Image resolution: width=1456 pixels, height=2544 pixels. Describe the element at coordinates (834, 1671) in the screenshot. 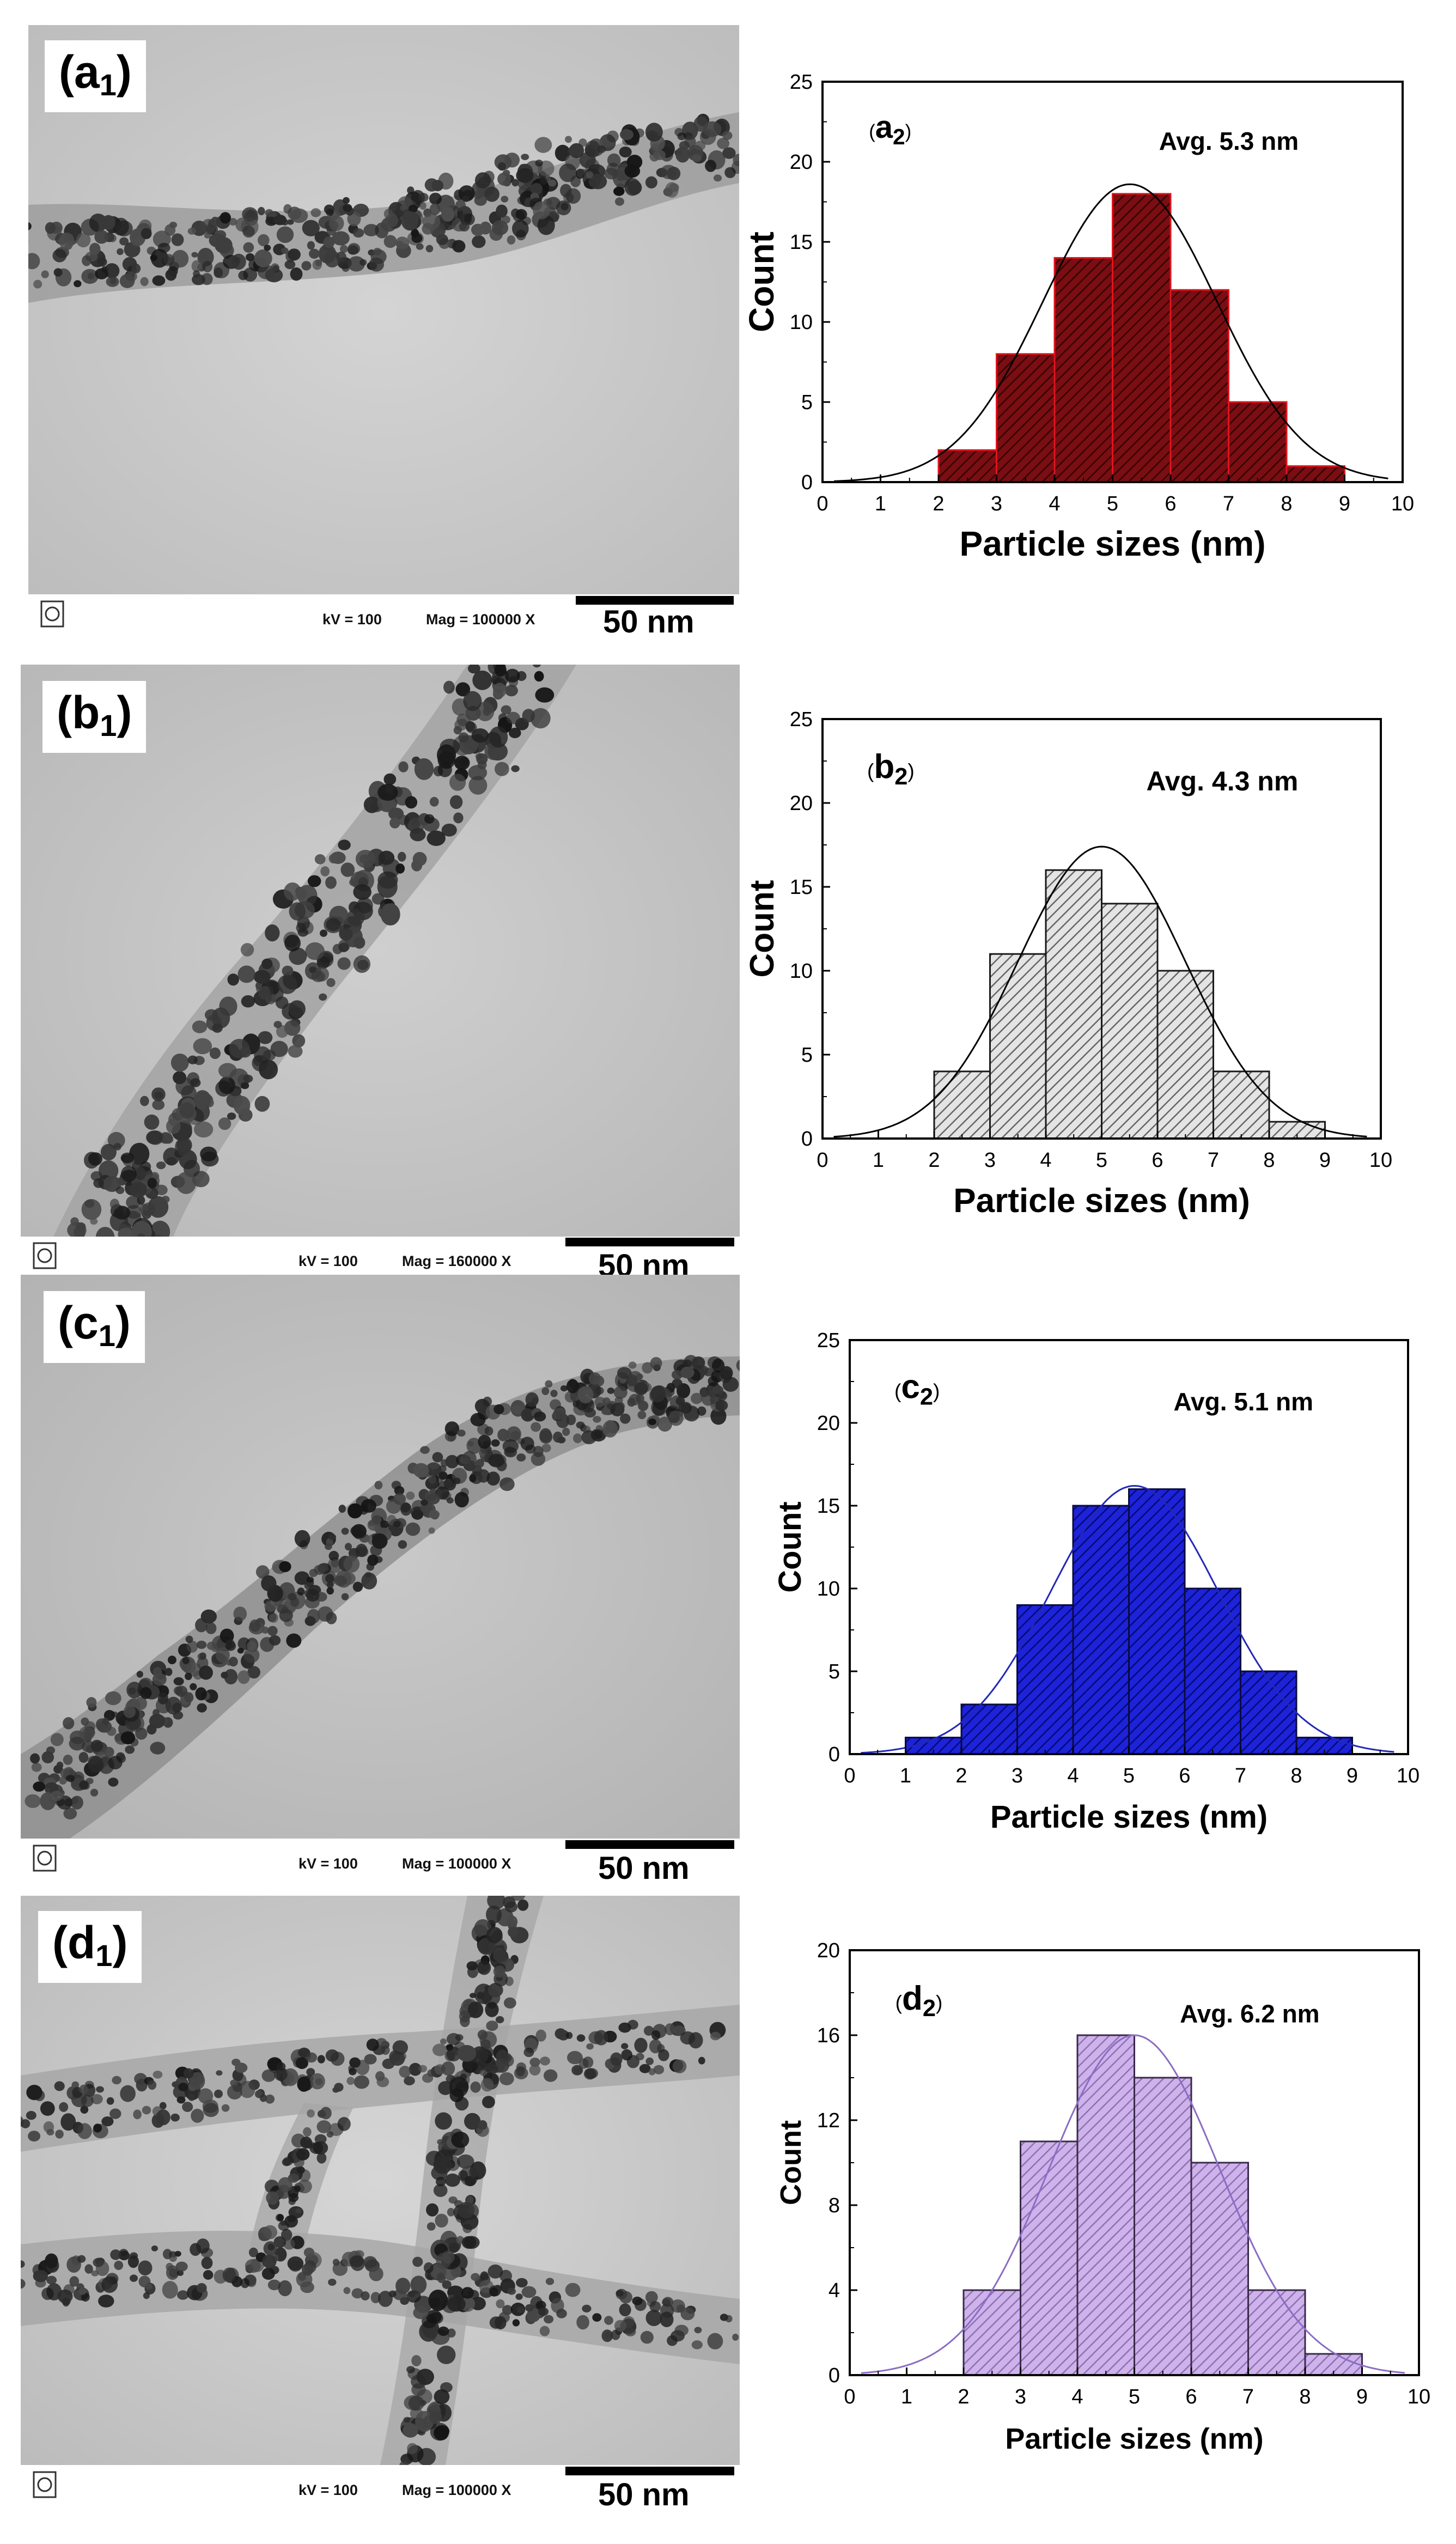

I see `y-tick-label: 5` at that location.